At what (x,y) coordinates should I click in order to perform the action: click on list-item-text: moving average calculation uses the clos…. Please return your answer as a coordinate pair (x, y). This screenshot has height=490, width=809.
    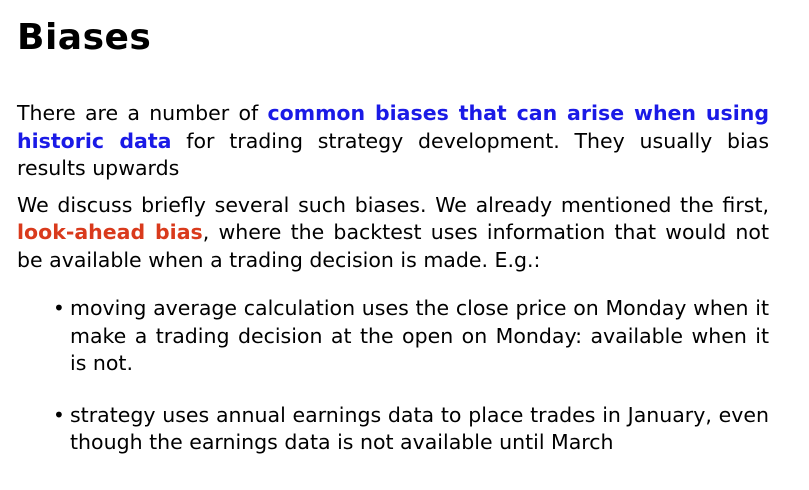
    Looking at the image, I should click on (419, 335).